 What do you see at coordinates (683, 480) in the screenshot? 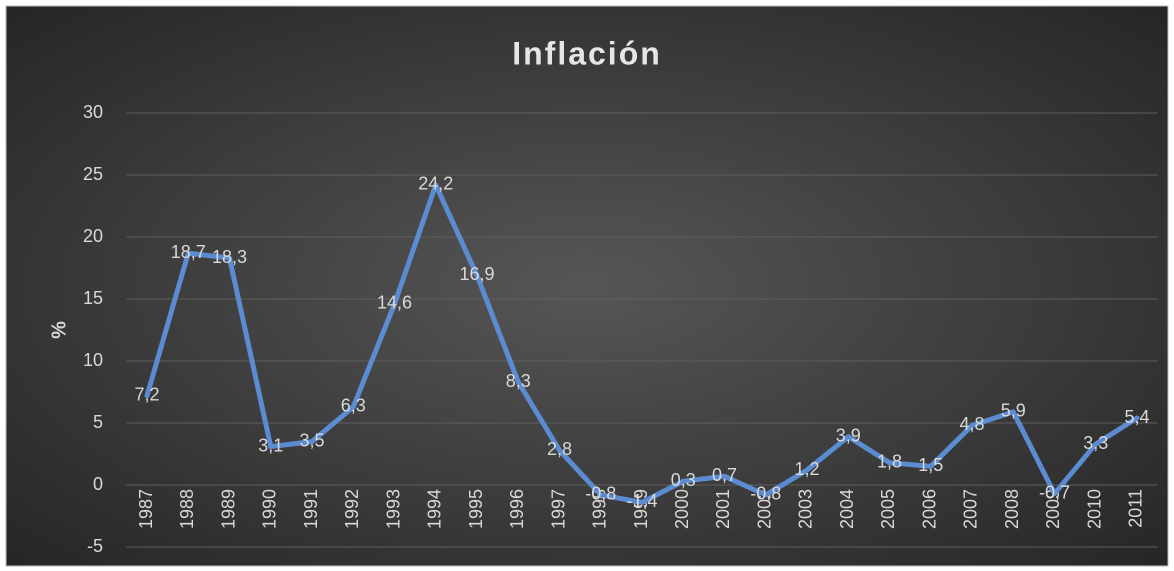
I see `data-label: 0,3` at bounding box center [683, 480].